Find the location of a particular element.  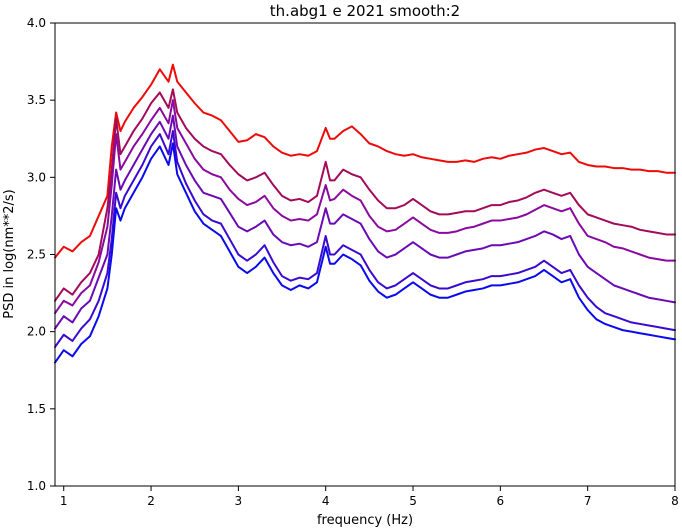

y-tick-label: 1.0 is located at coordinates (36, 486).